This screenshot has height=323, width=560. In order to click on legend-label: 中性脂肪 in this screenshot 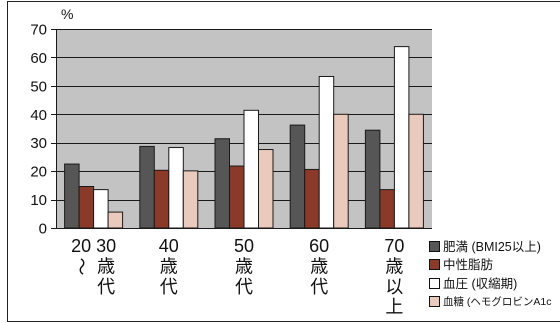, I will do `click(468, 265)`.